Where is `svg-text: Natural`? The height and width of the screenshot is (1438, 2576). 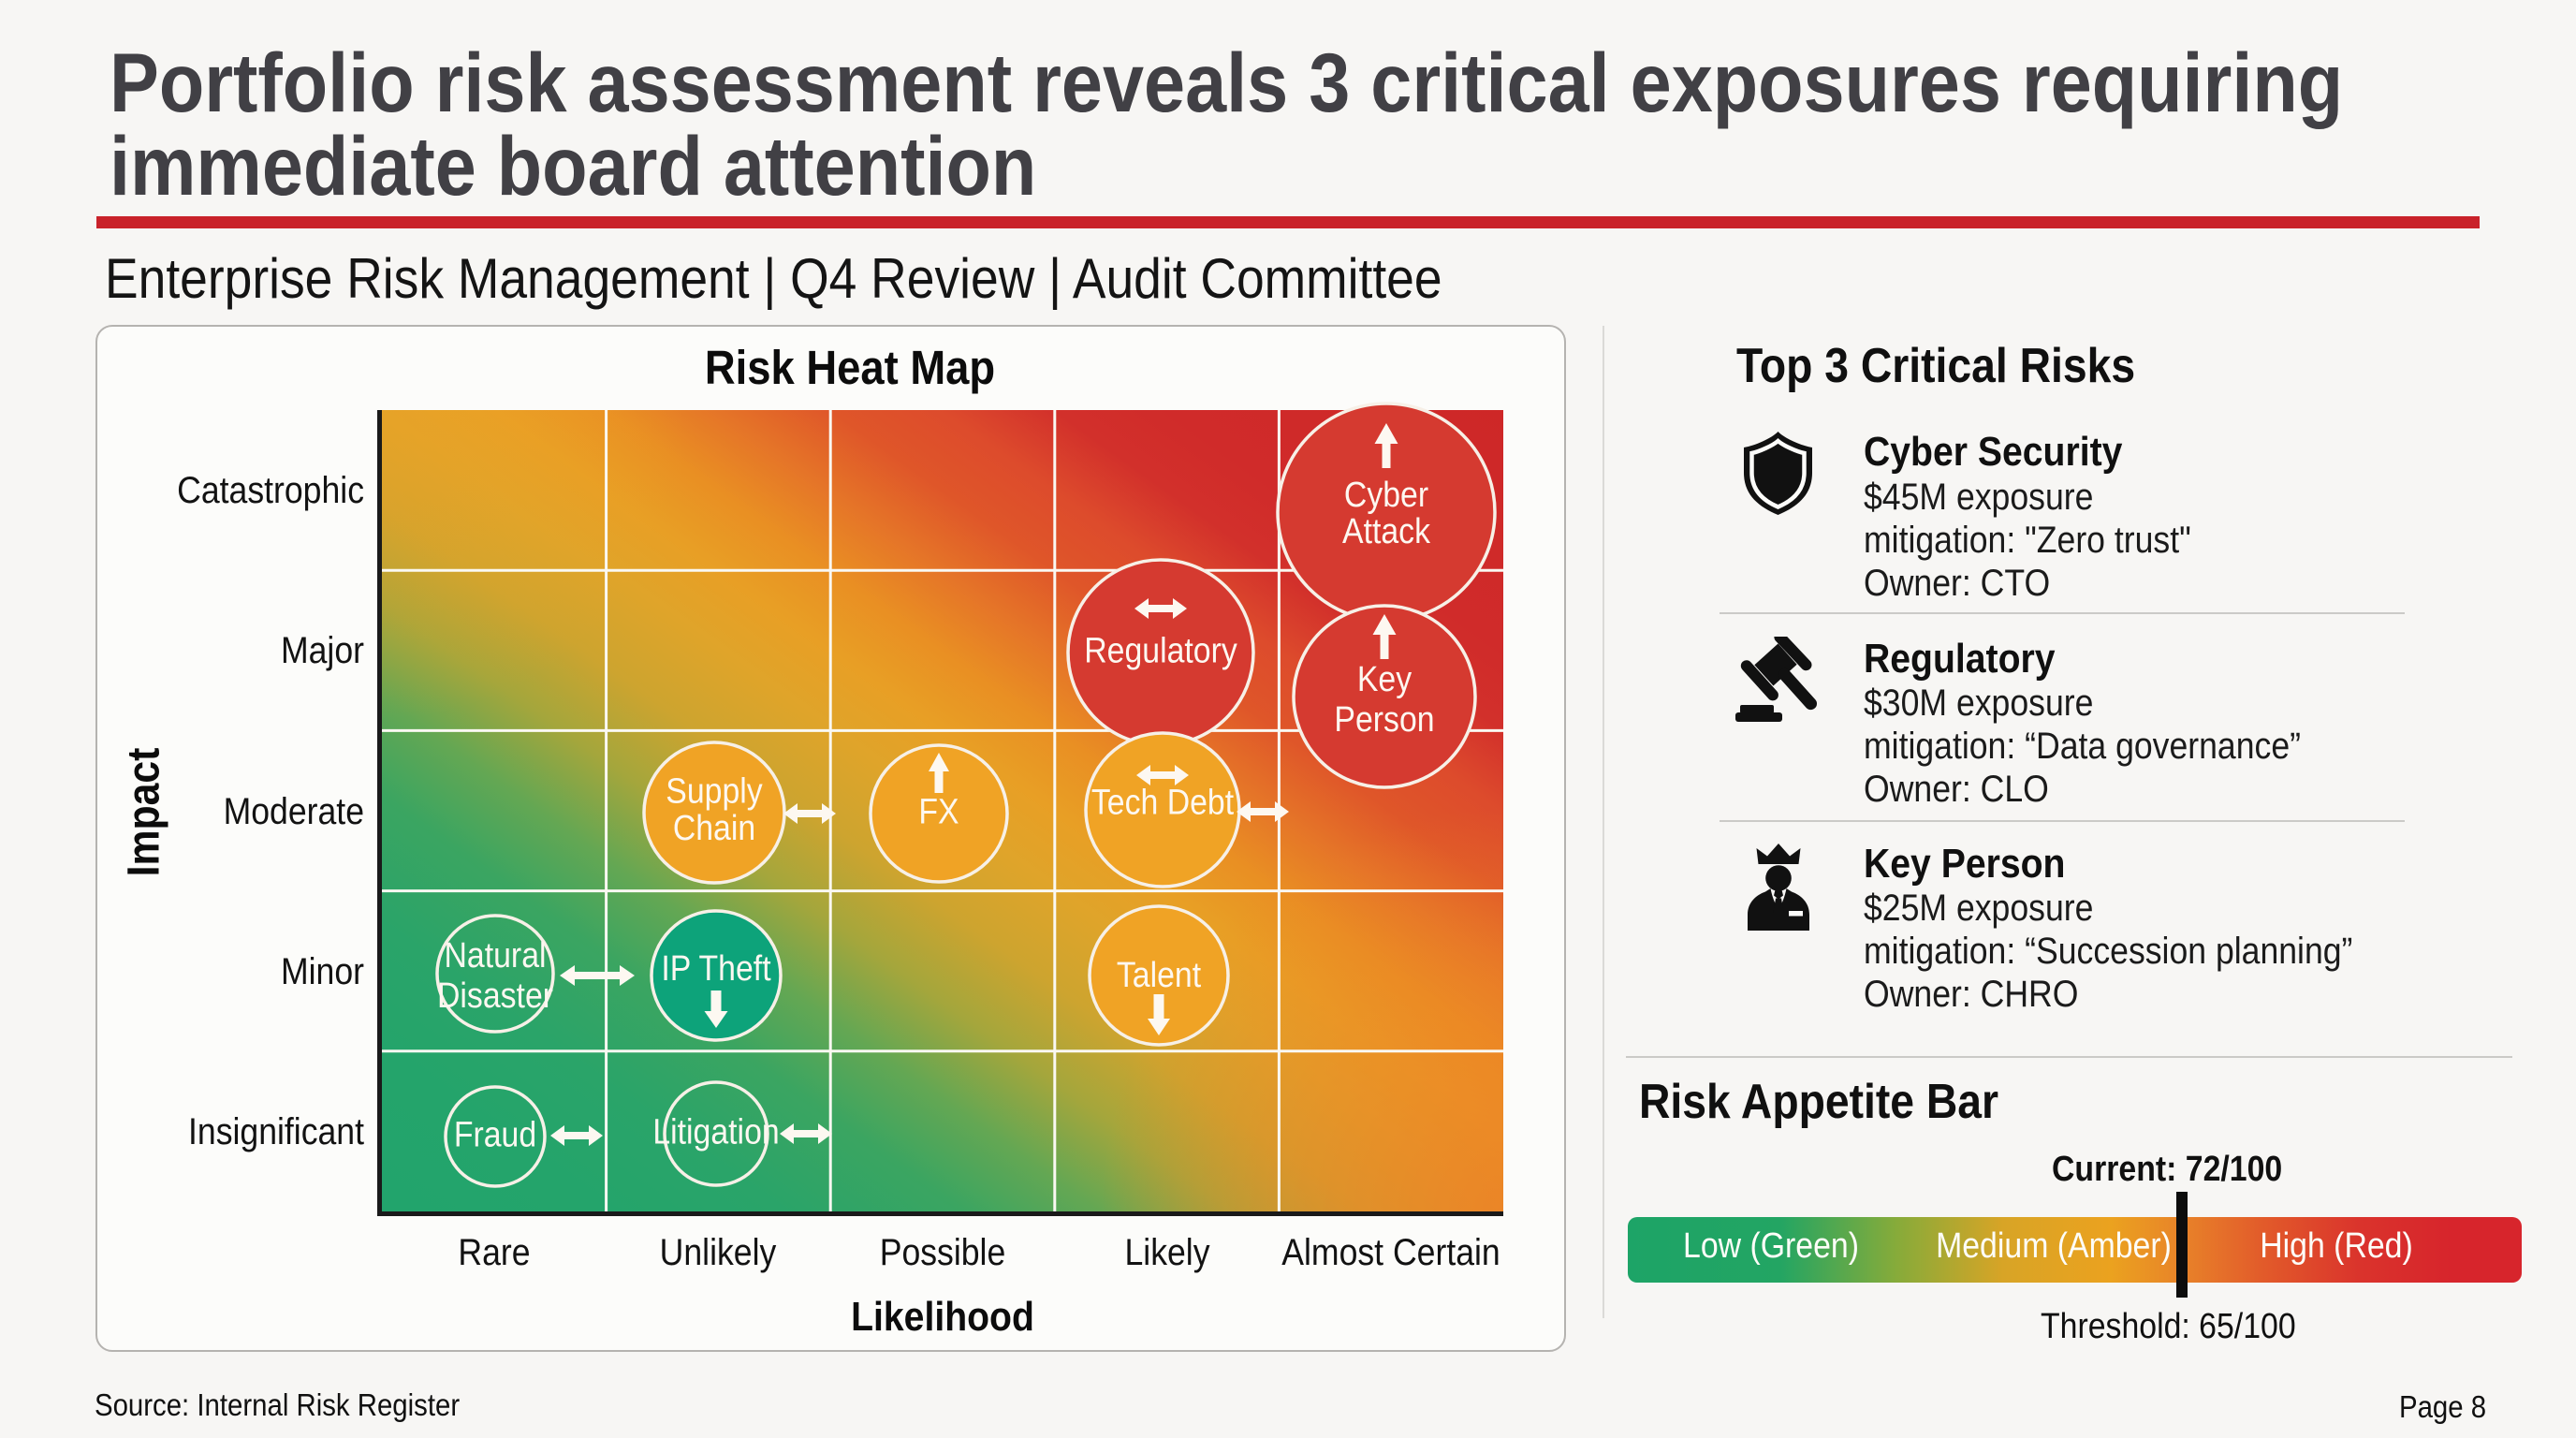 svg-text: Natural is located at coordinates (495, 954).